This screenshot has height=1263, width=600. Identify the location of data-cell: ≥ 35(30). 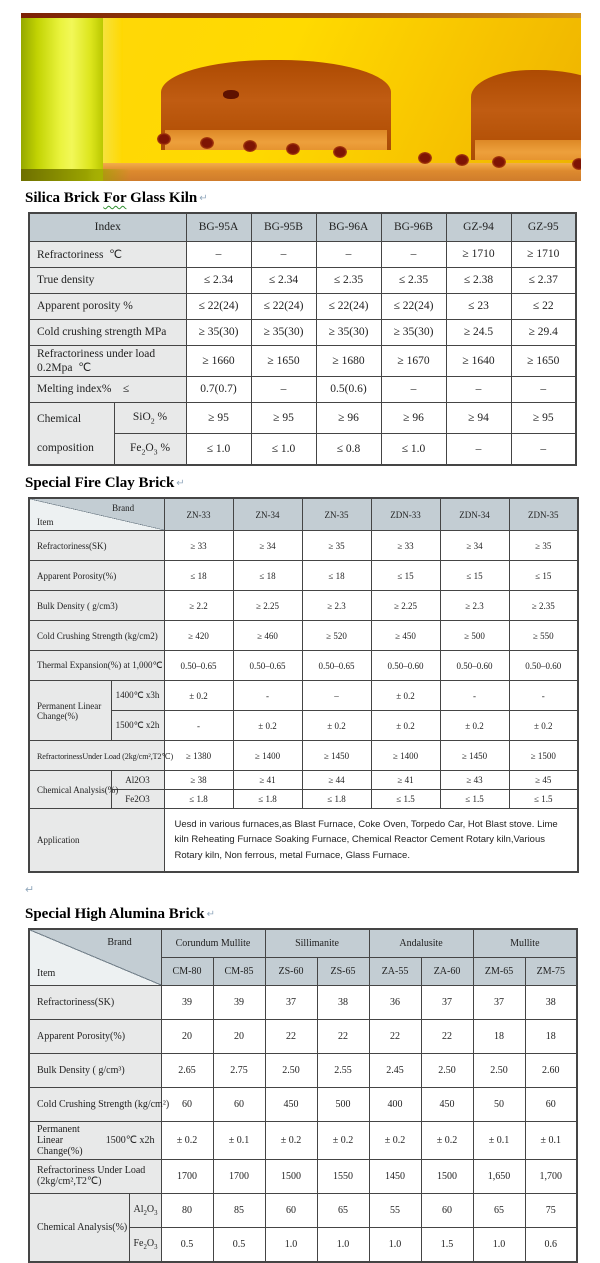
(348, 332).